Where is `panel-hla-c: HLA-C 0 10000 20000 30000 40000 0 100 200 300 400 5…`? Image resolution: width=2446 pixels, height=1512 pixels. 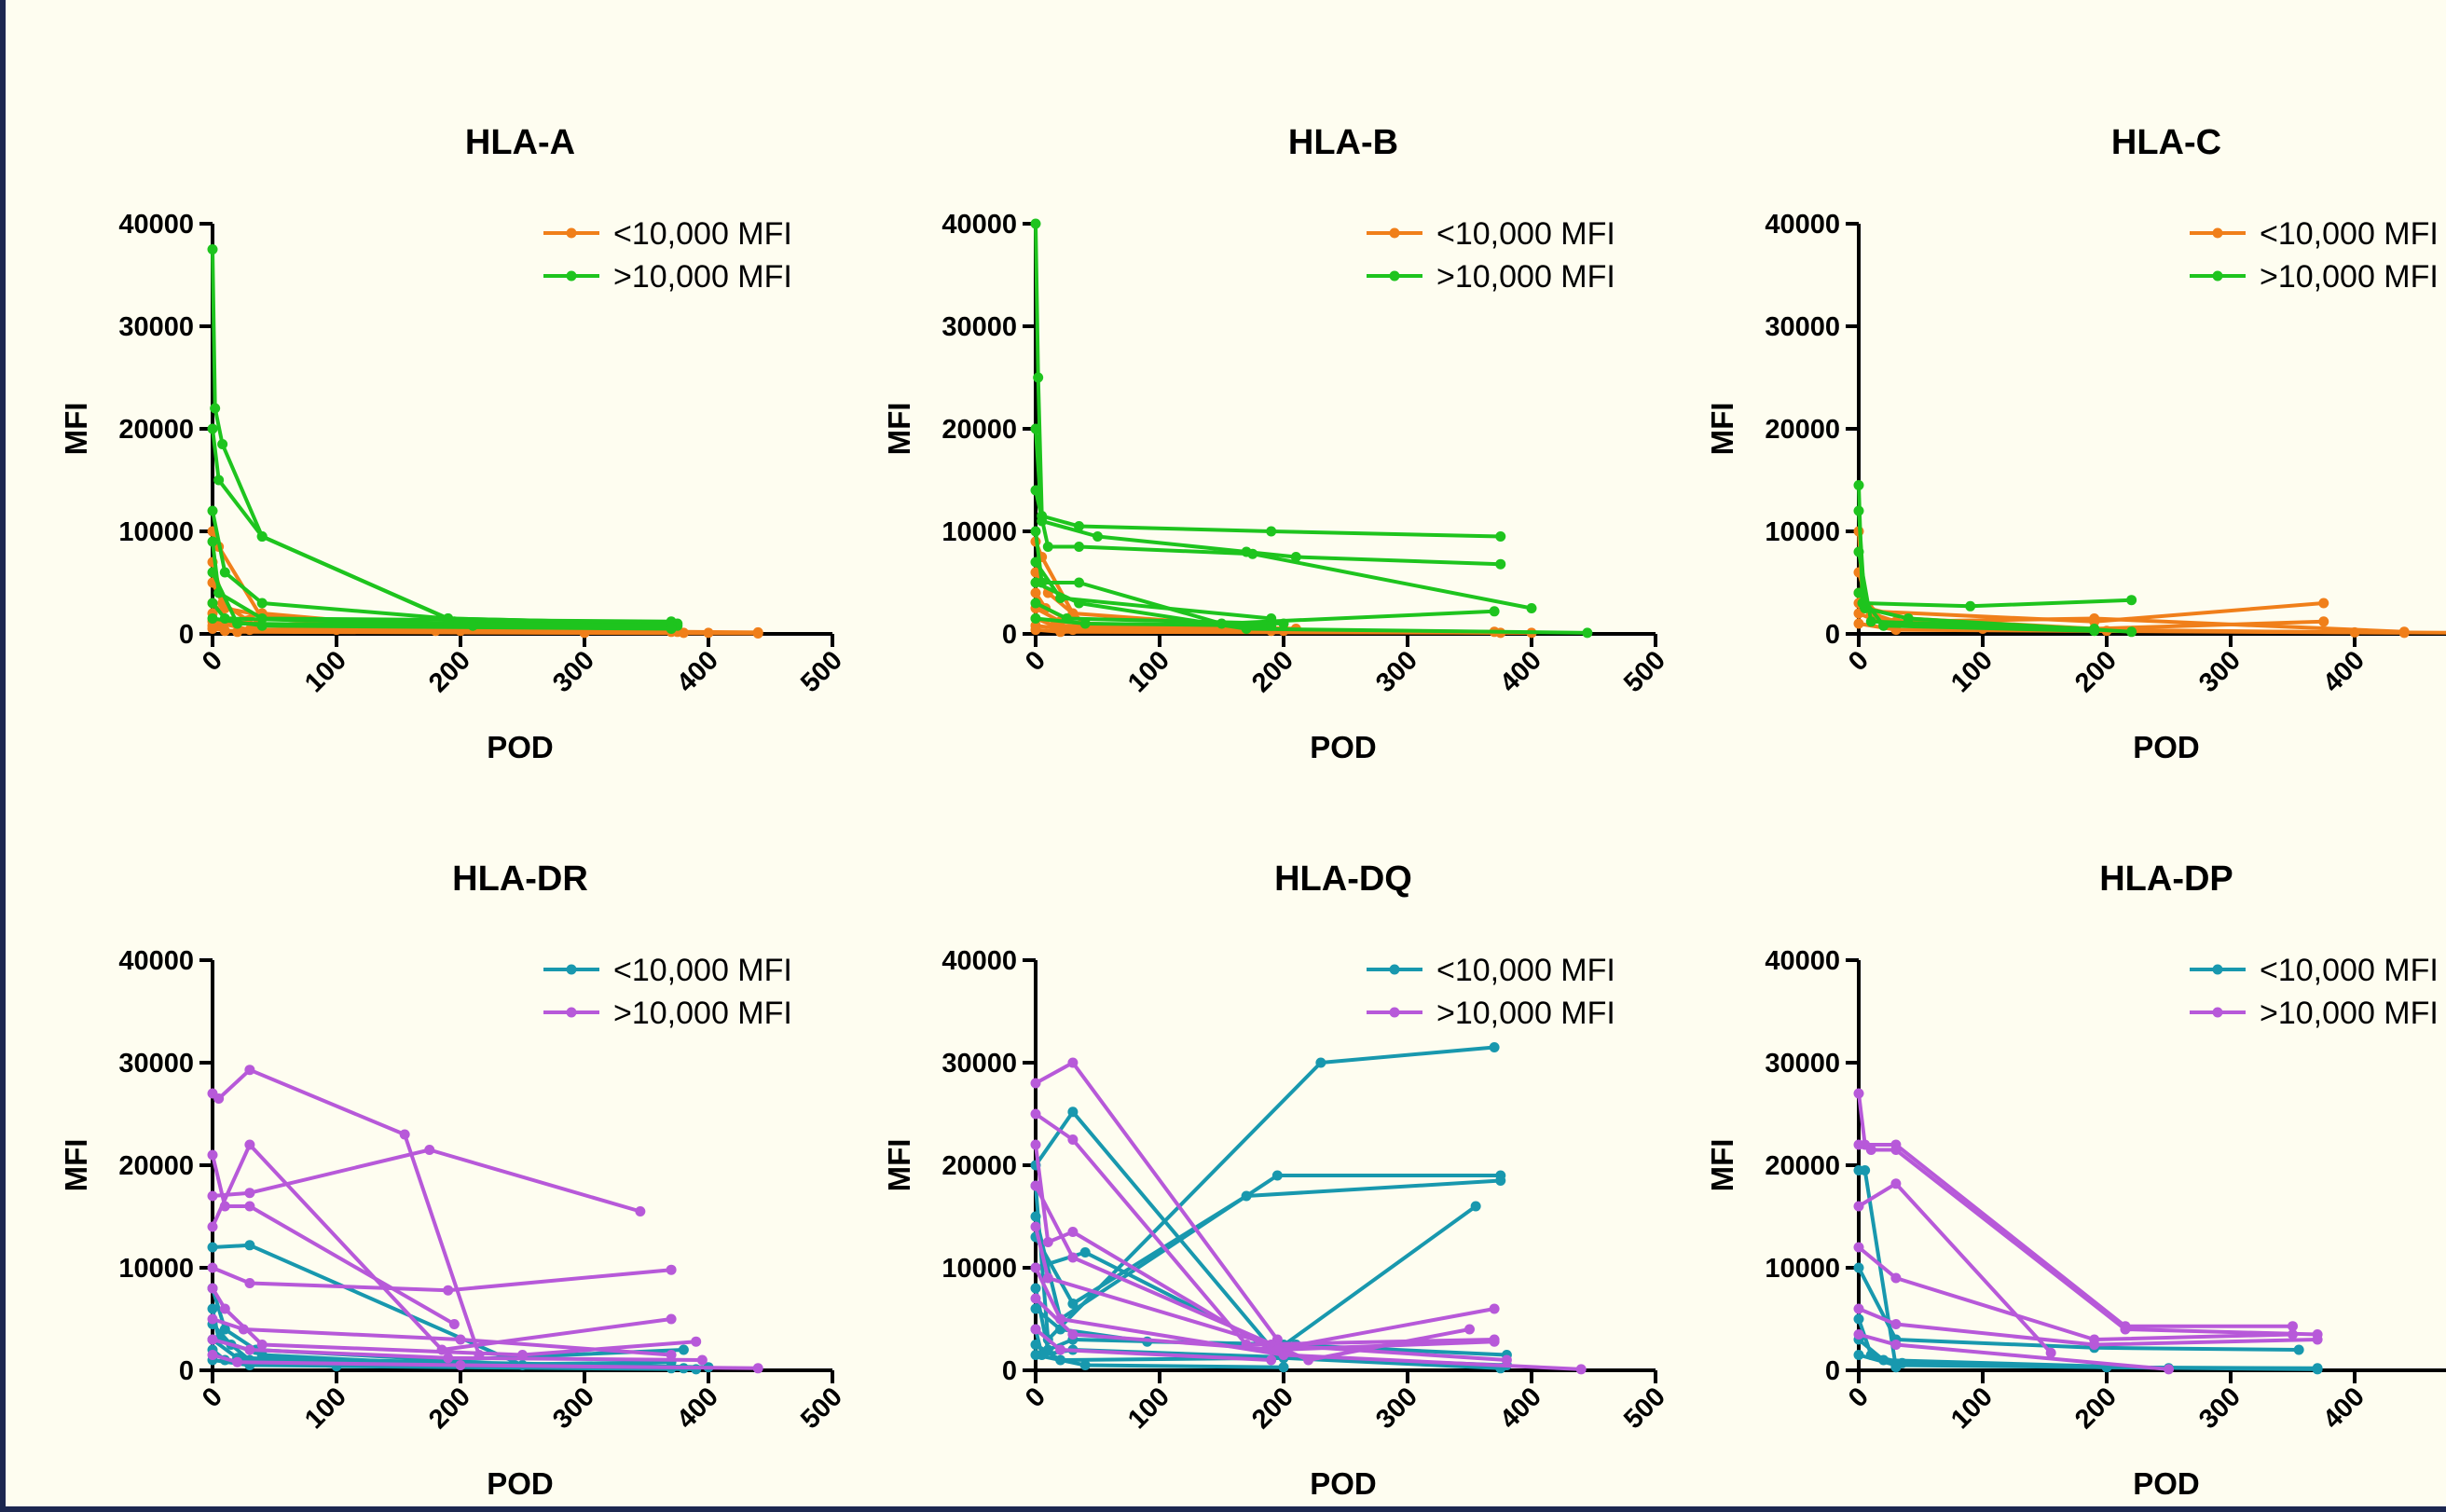
panel-hla-c: HLA-C 0 10000 20000 30000 40000 0 100 200 300 400 5… is located at coordinates (2075, 443).